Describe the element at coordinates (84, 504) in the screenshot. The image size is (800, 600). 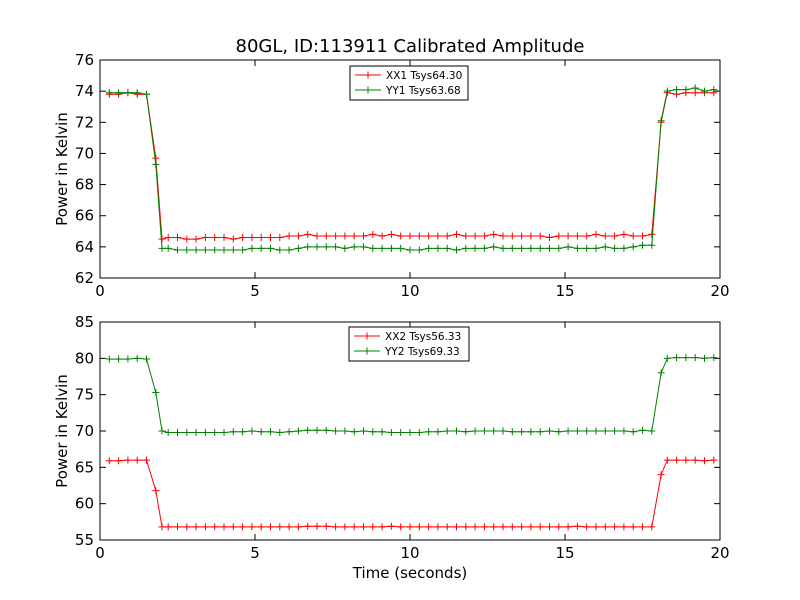
I see `y-tick-label: 60` at that location.